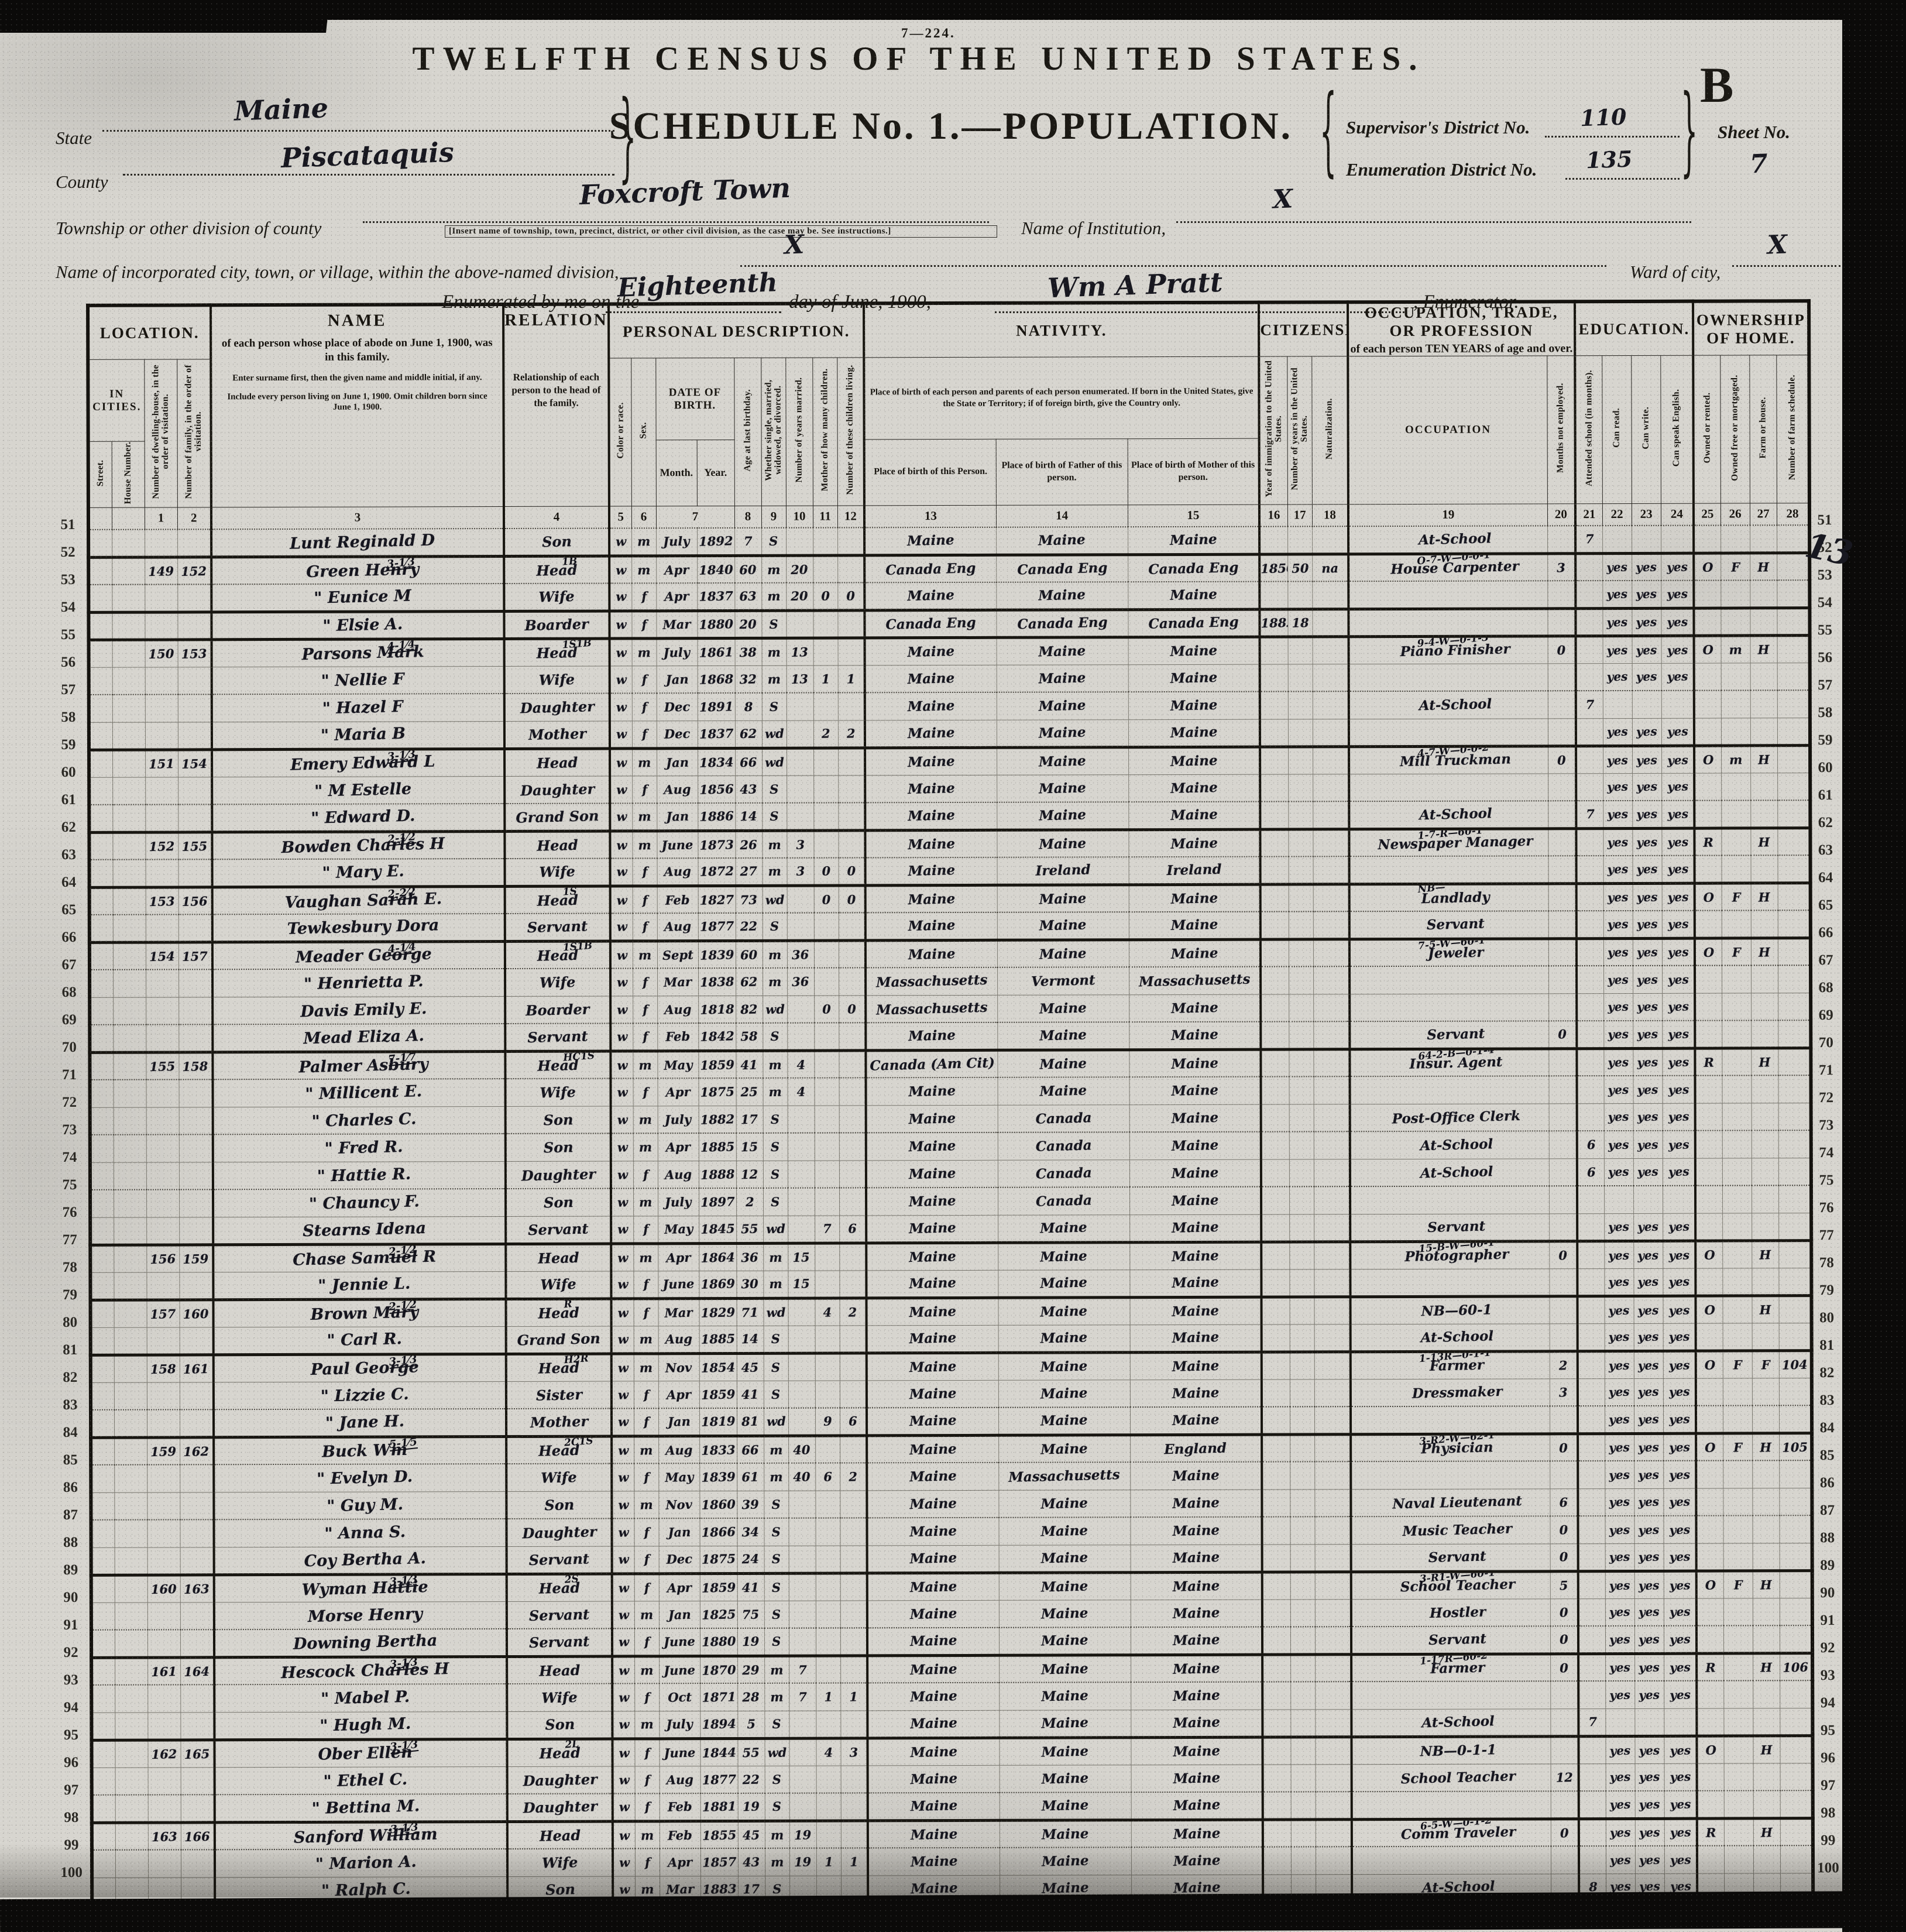 The image size is (1906, 1932). I want to click on scan-edge-top-left, so click(165, 16).